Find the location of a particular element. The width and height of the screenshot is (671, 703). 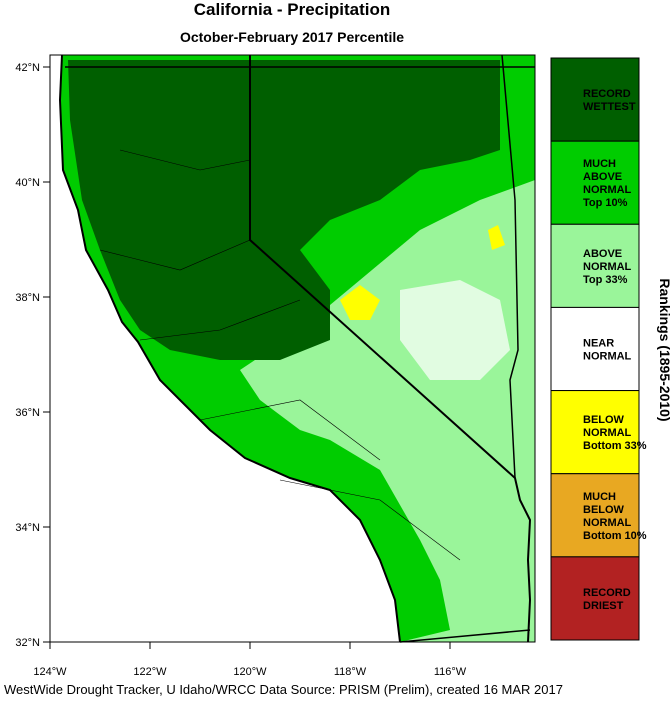

map-title: California - Precipitation is located at coordinates (292, 9).